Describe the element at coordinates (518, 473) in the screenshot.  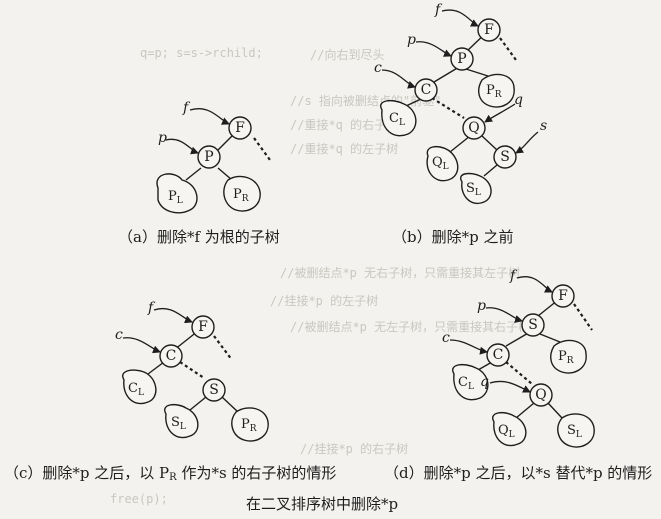
I see `caption-d: （d）删除*p 之后，以*s 替代*p 的情形` at that location.